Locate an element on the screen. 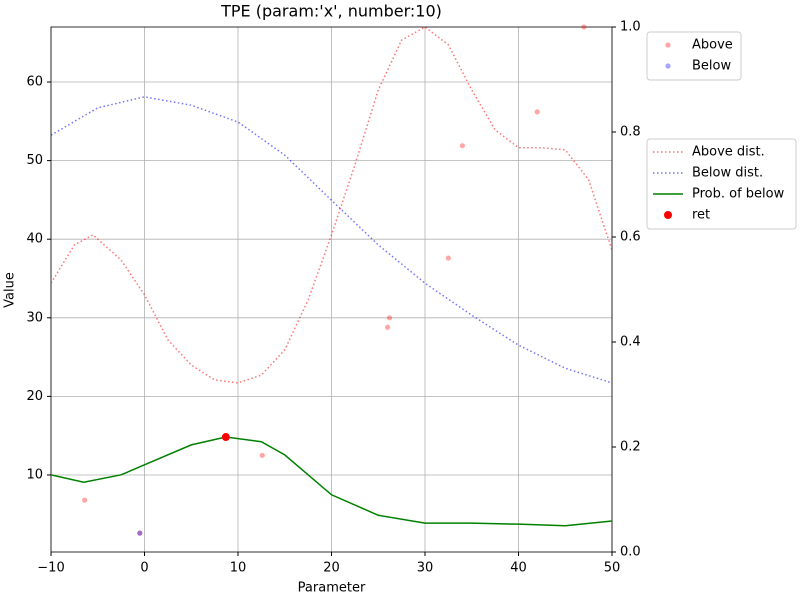 The width and height of the screenshot is (800, 600). x-tick-label: 0 is located at coordinates (144, 568).